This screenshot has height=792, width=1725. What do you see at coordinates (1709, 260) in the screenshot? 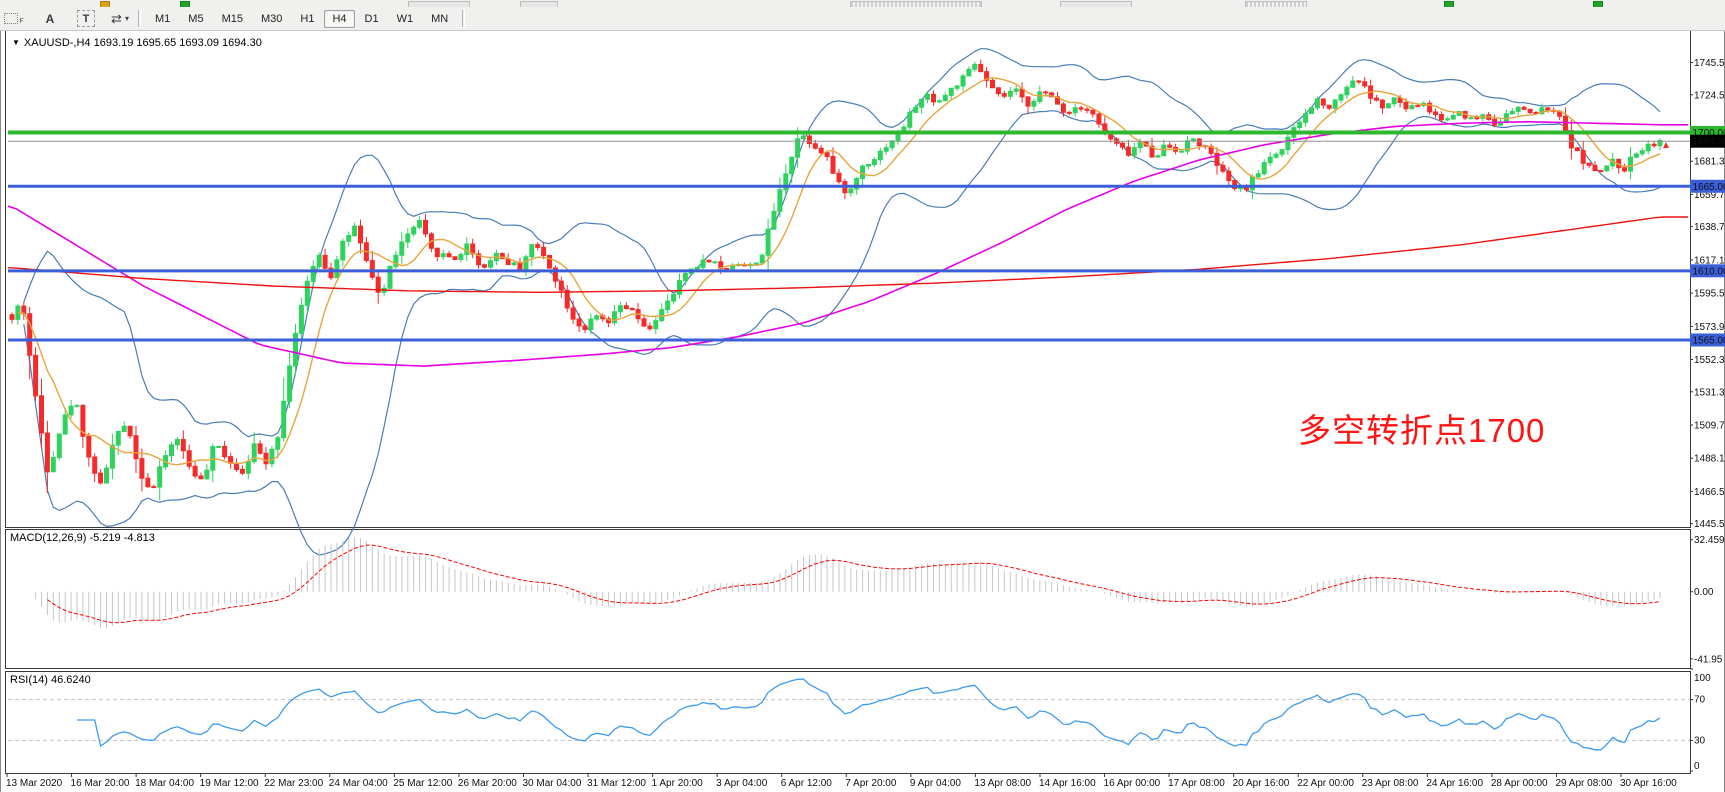
I see `svg-text: 1617.10` at bounding box center [1709, 260].